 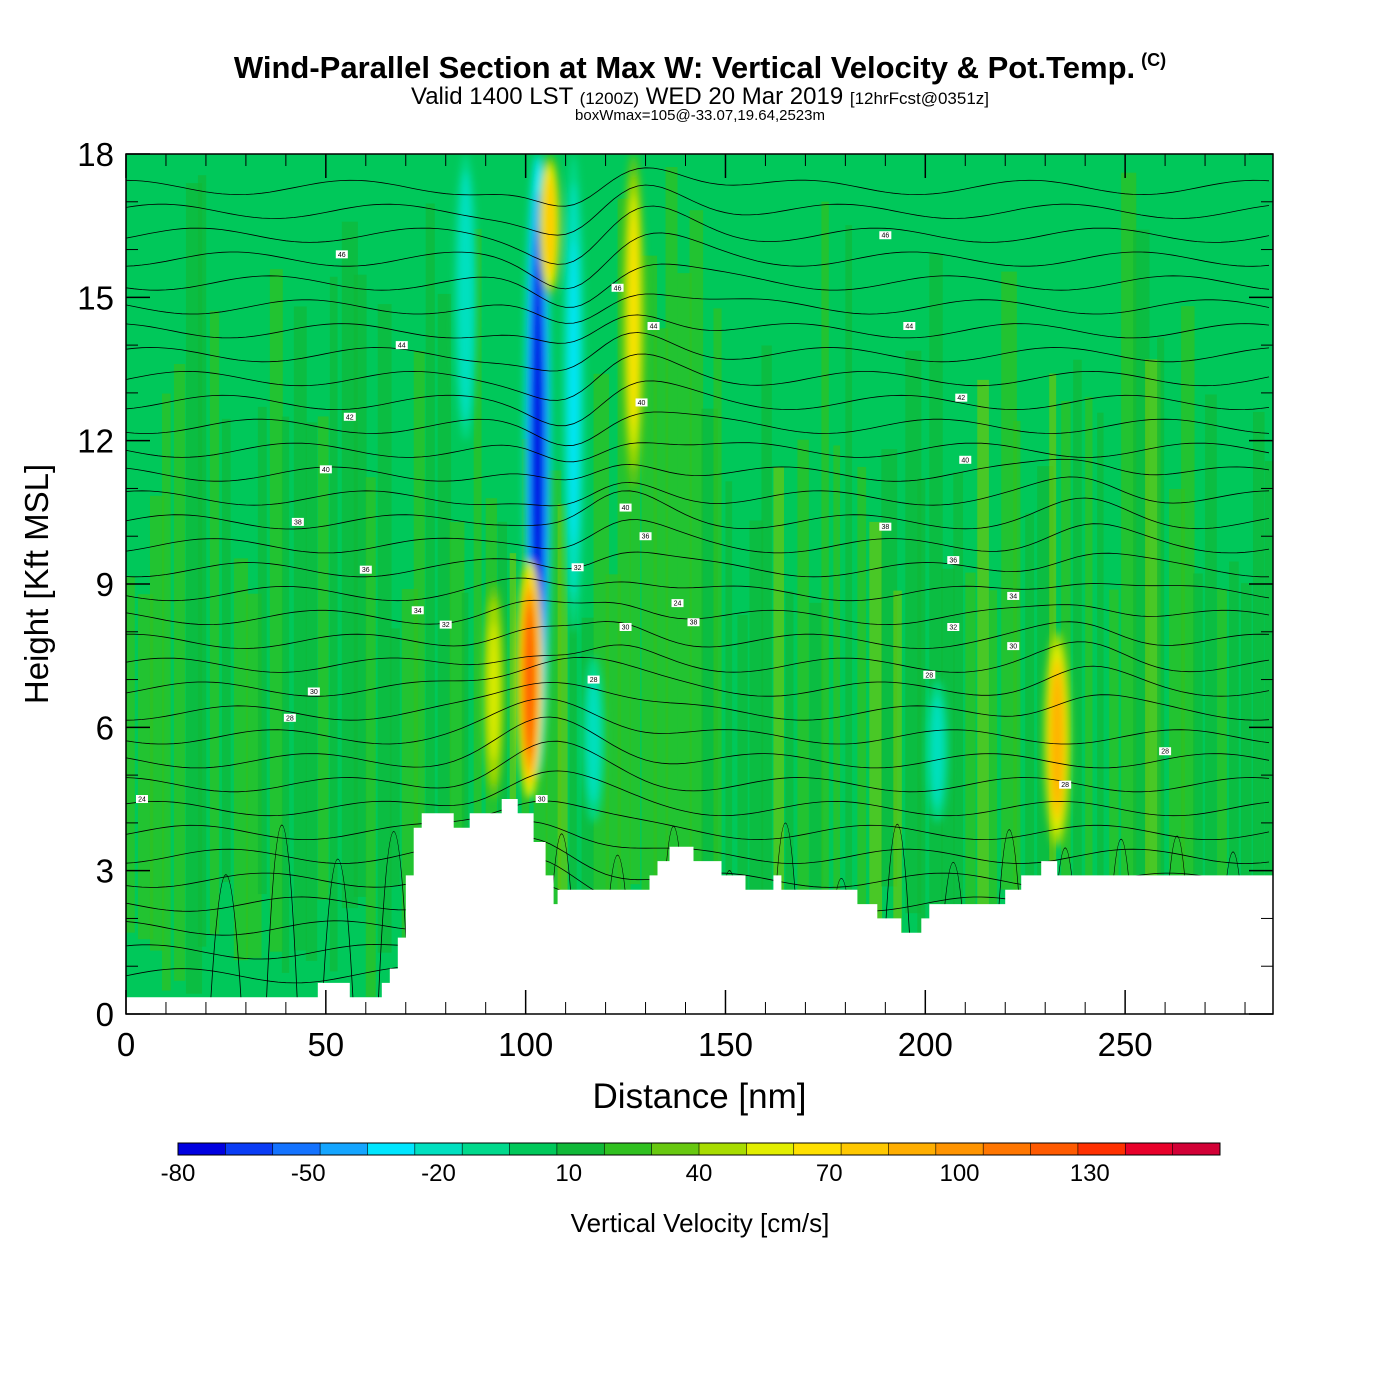 What do you see at coordinates (744, 96) in the screenshot?
I see `valid-date: WED 20 Mar 2019` at bounding box center [744, 96].